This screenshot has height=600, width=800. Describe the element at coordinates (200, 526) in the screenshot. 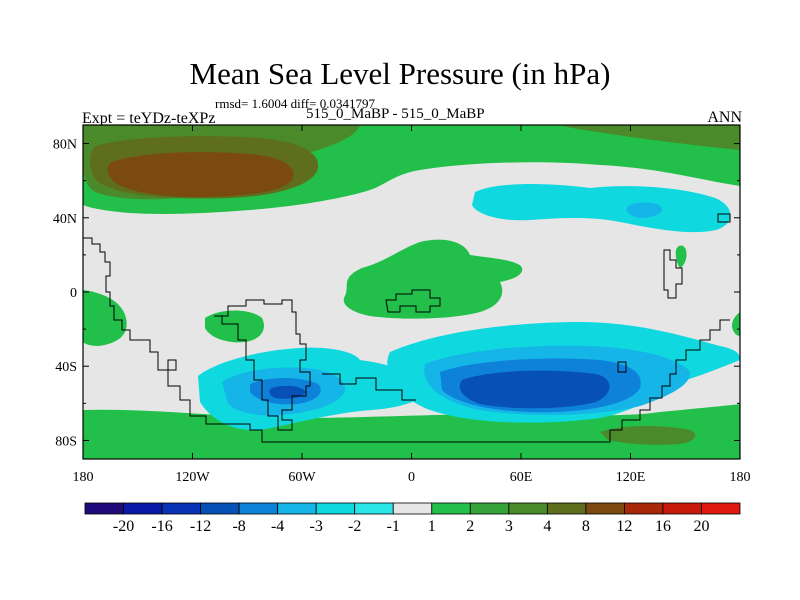

I see `colorbar-label: -12` at that location.